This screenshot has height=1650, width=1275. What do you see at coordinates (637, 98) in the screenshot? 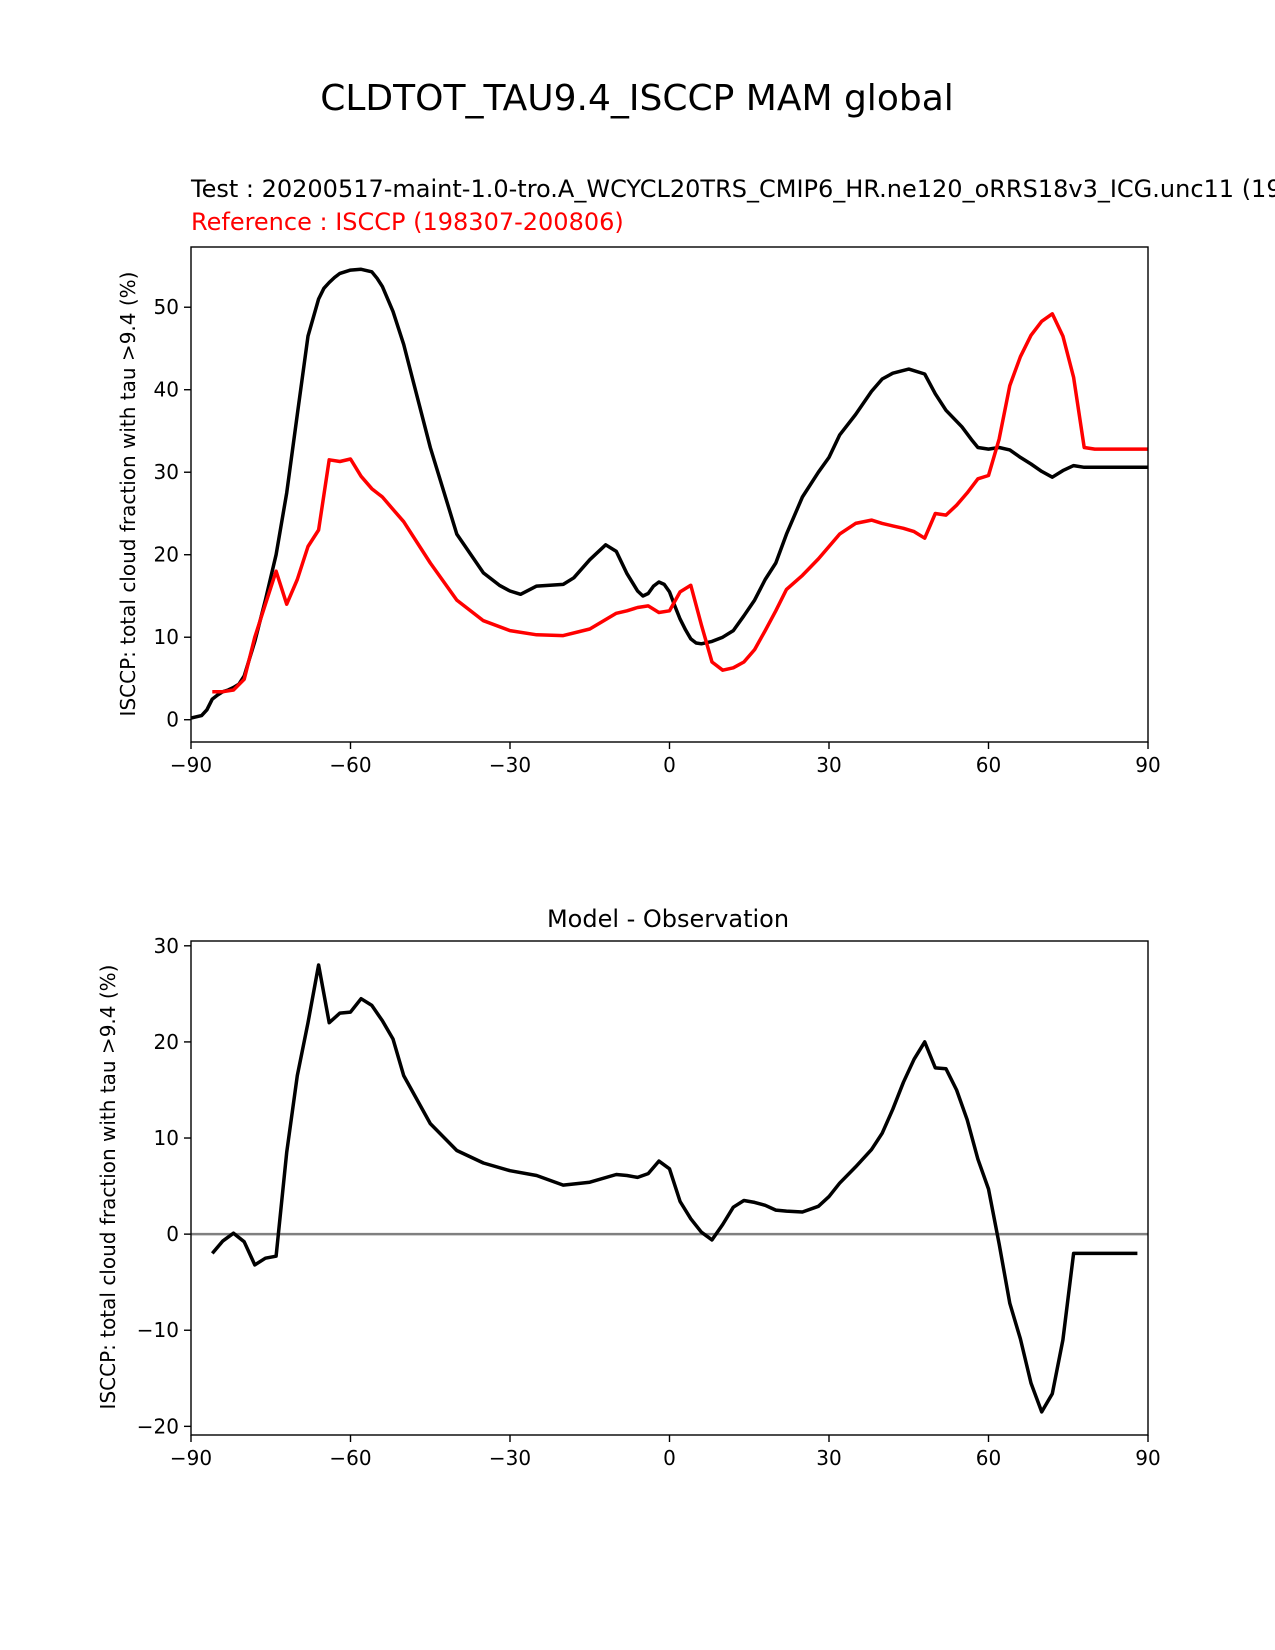
I see `figure-suptitle: CLDTOT_TAU9.4_ISCCP MAM global` at bounding box center [637, 98].